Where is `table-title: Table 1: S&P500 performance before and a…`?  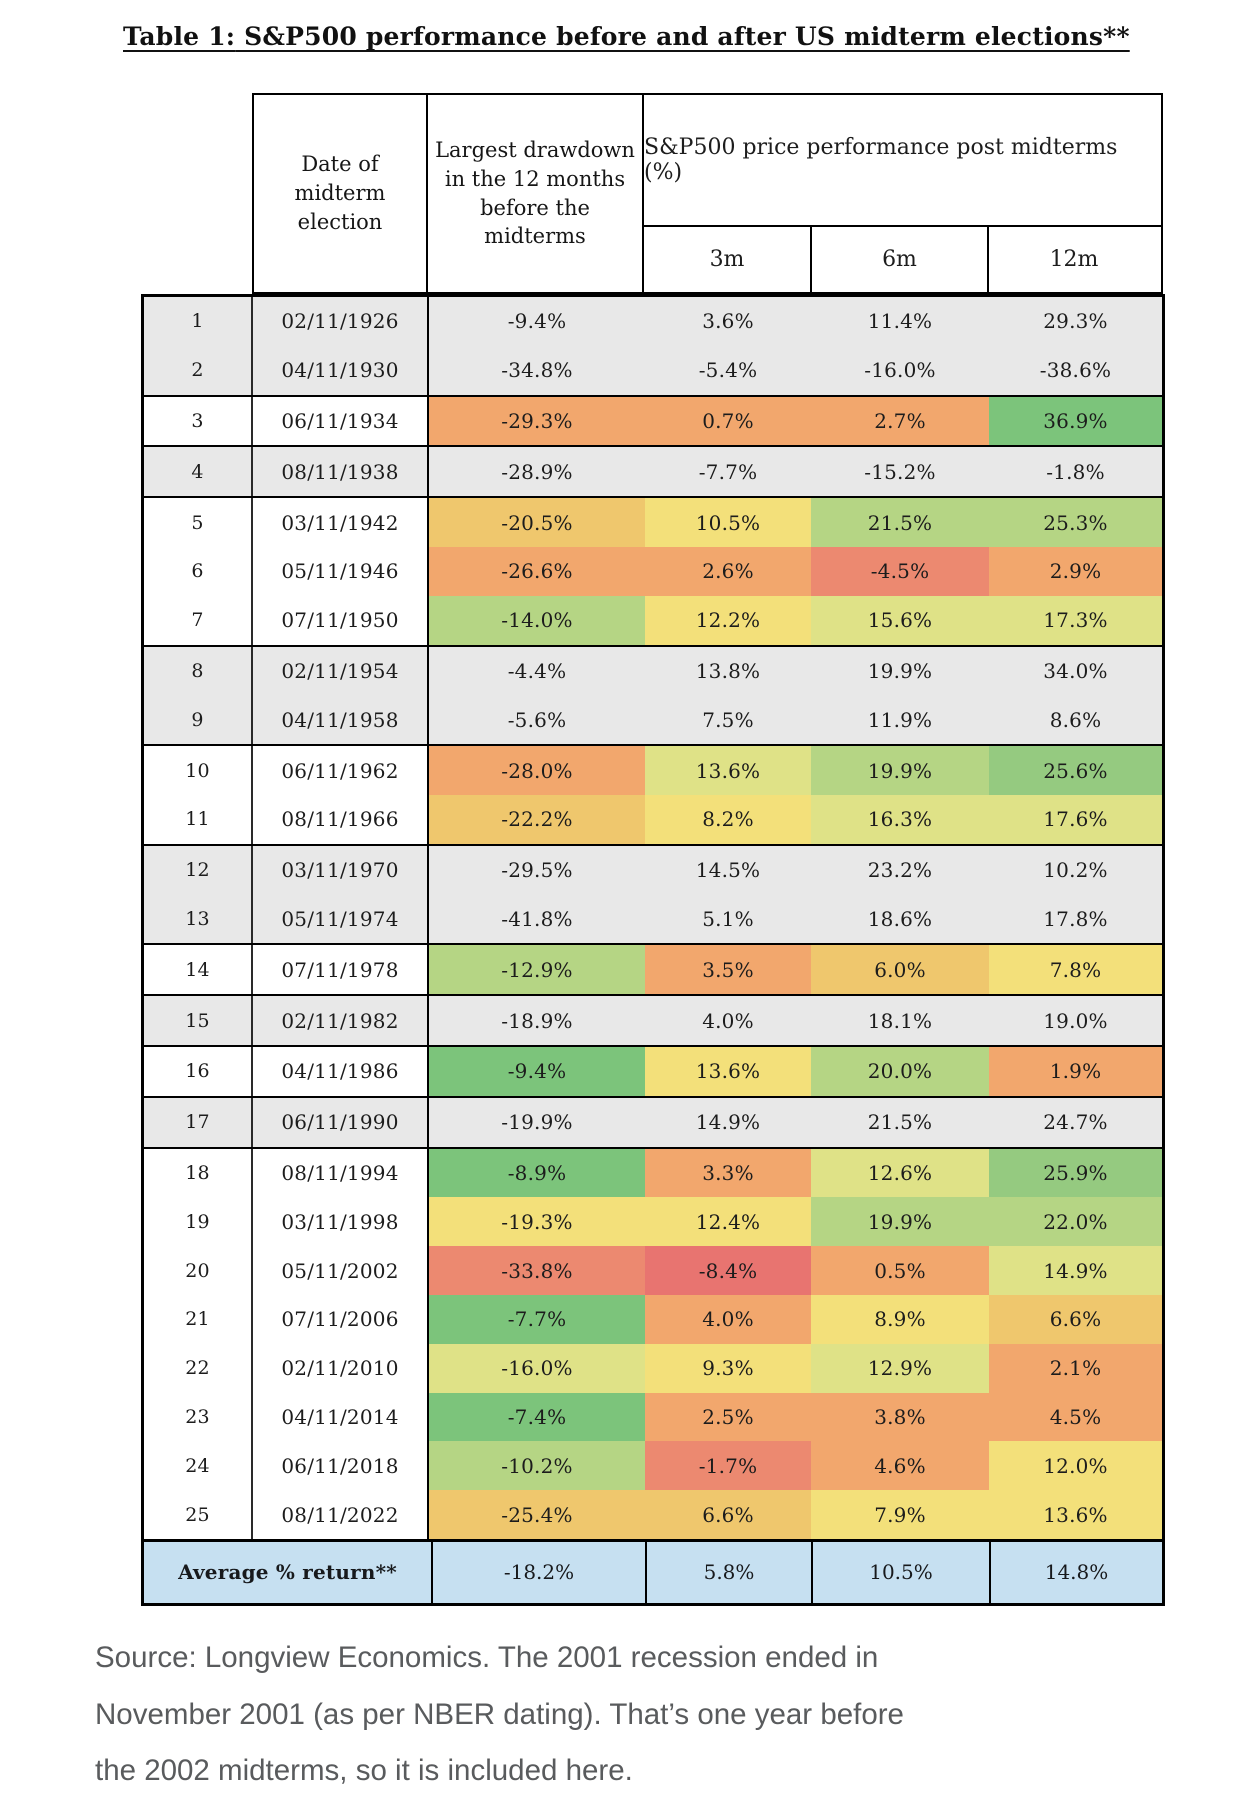
table-title: Table 1: S&P500 performance before and a… is located at coordinates (626, 36).